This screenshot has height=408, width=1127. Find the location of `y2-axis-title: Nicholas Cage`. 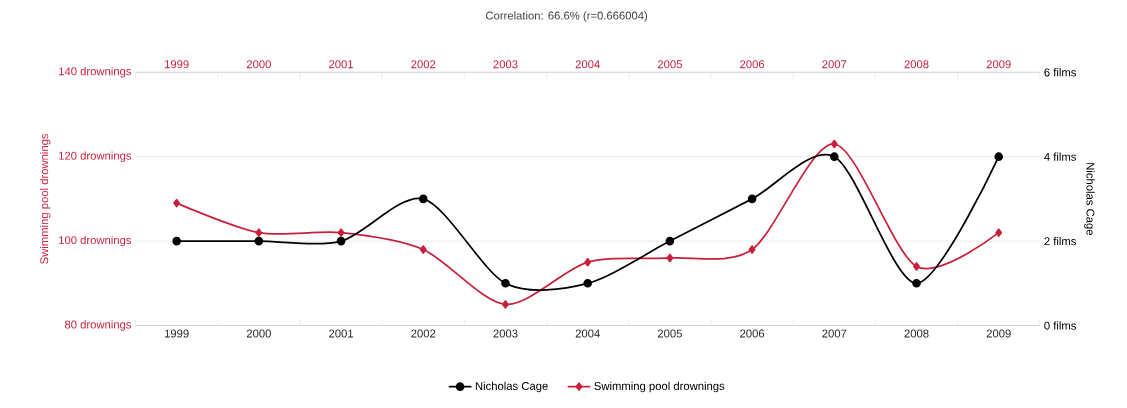

y2-axis-title: Nicholas Cage is located at coordinates (1089, 199).